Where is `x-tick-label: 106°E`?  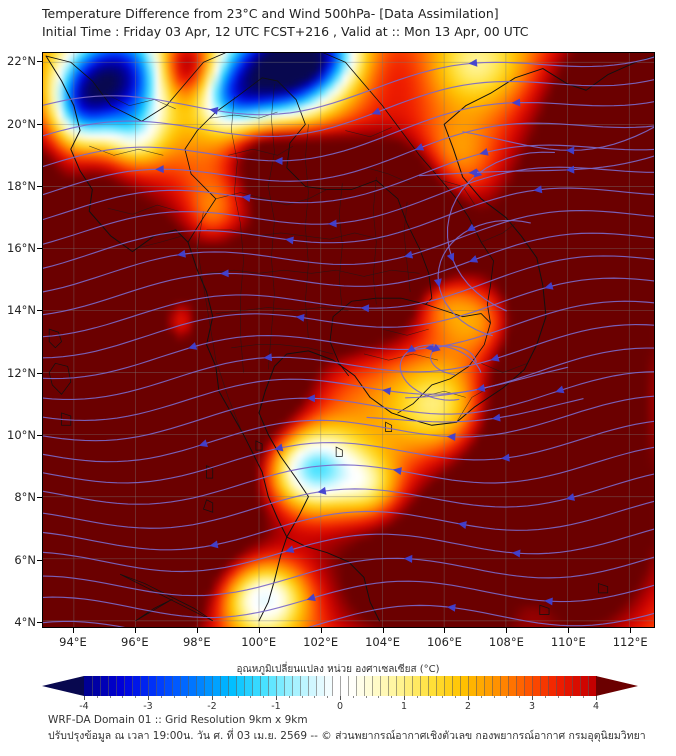 x-tick-label: 106°E is located at coordinates (444, 642).